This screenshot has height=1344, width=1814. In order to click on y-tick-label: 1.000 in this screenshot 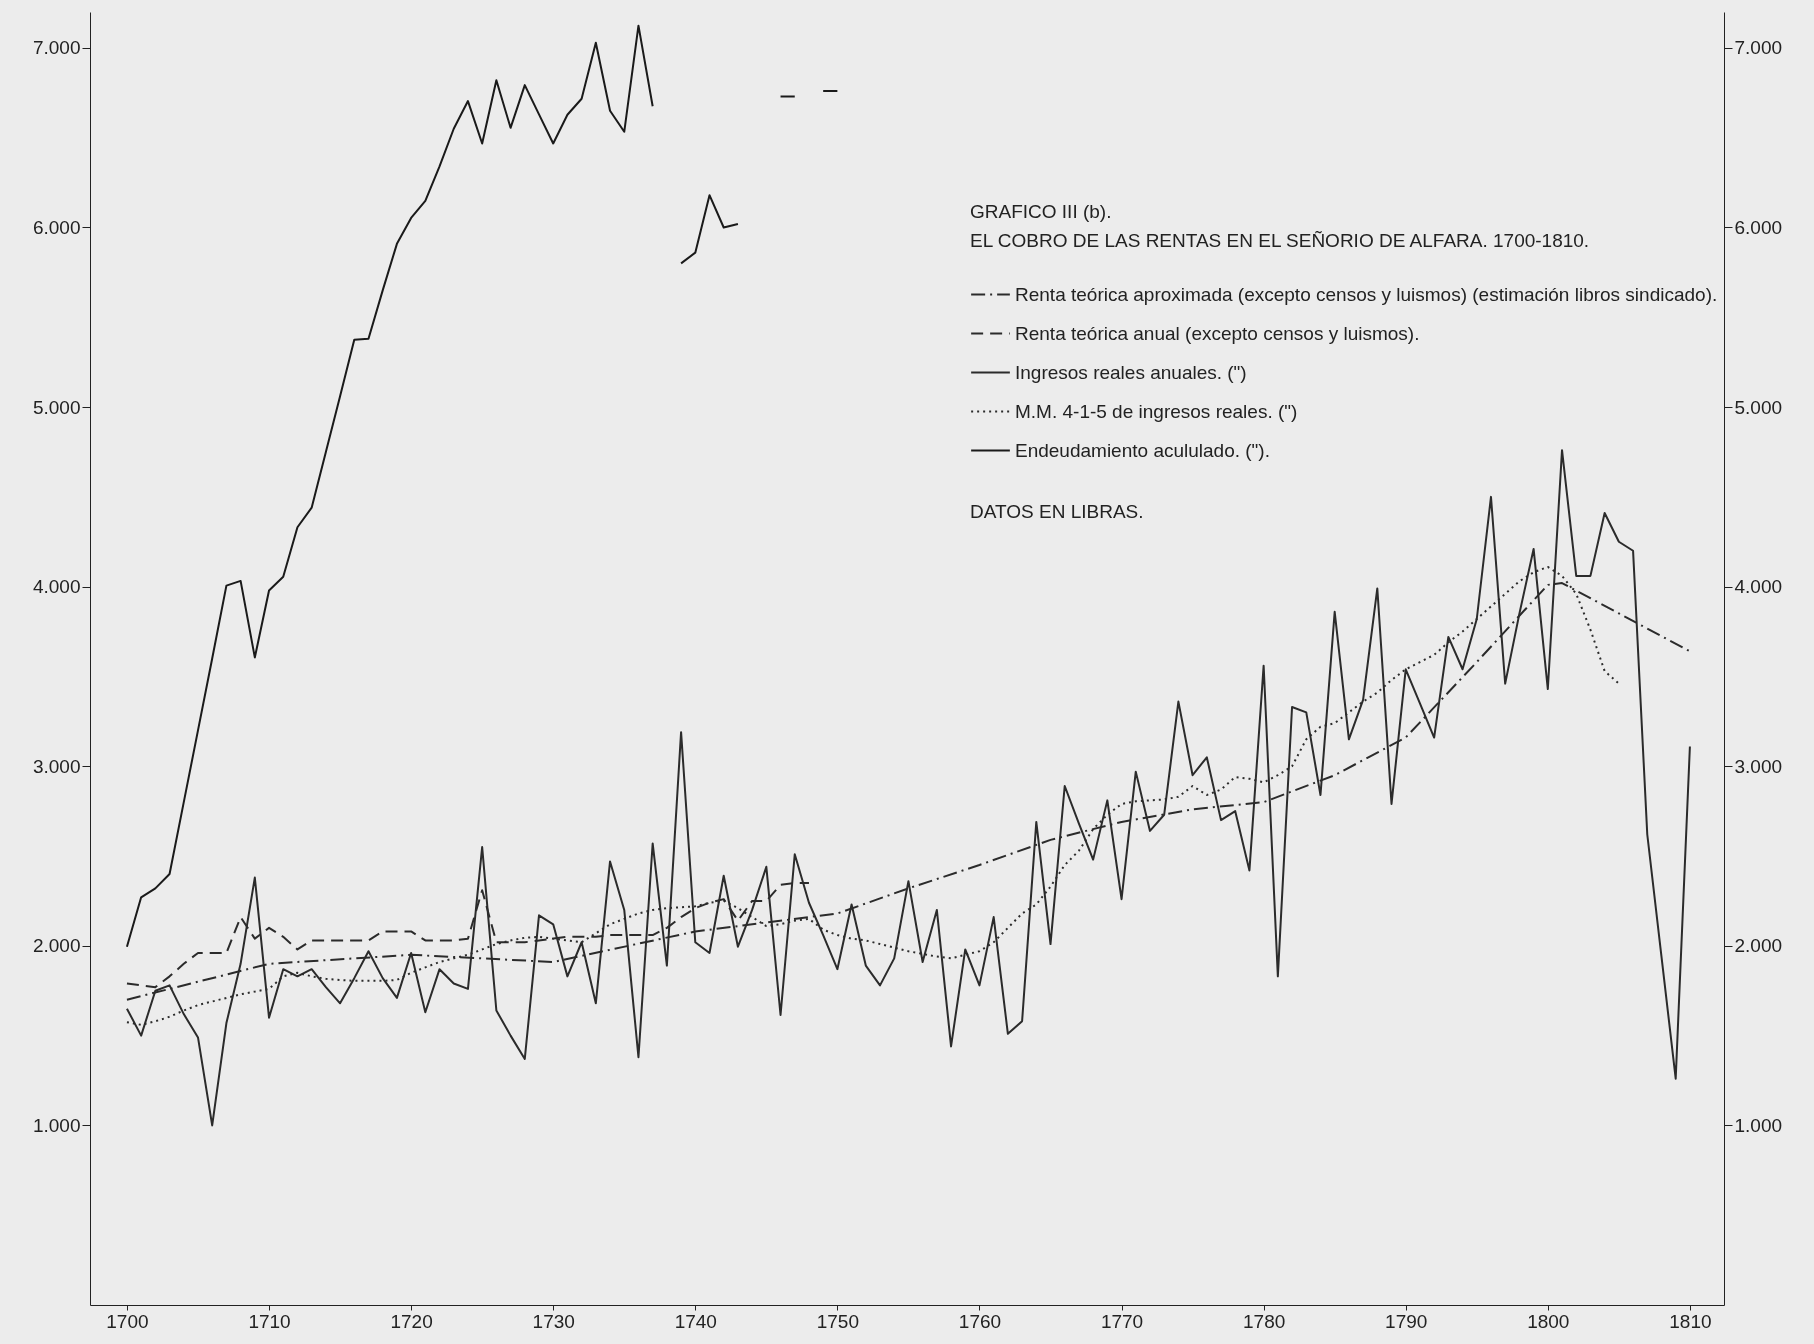, I will do `click(56, 1125)`.